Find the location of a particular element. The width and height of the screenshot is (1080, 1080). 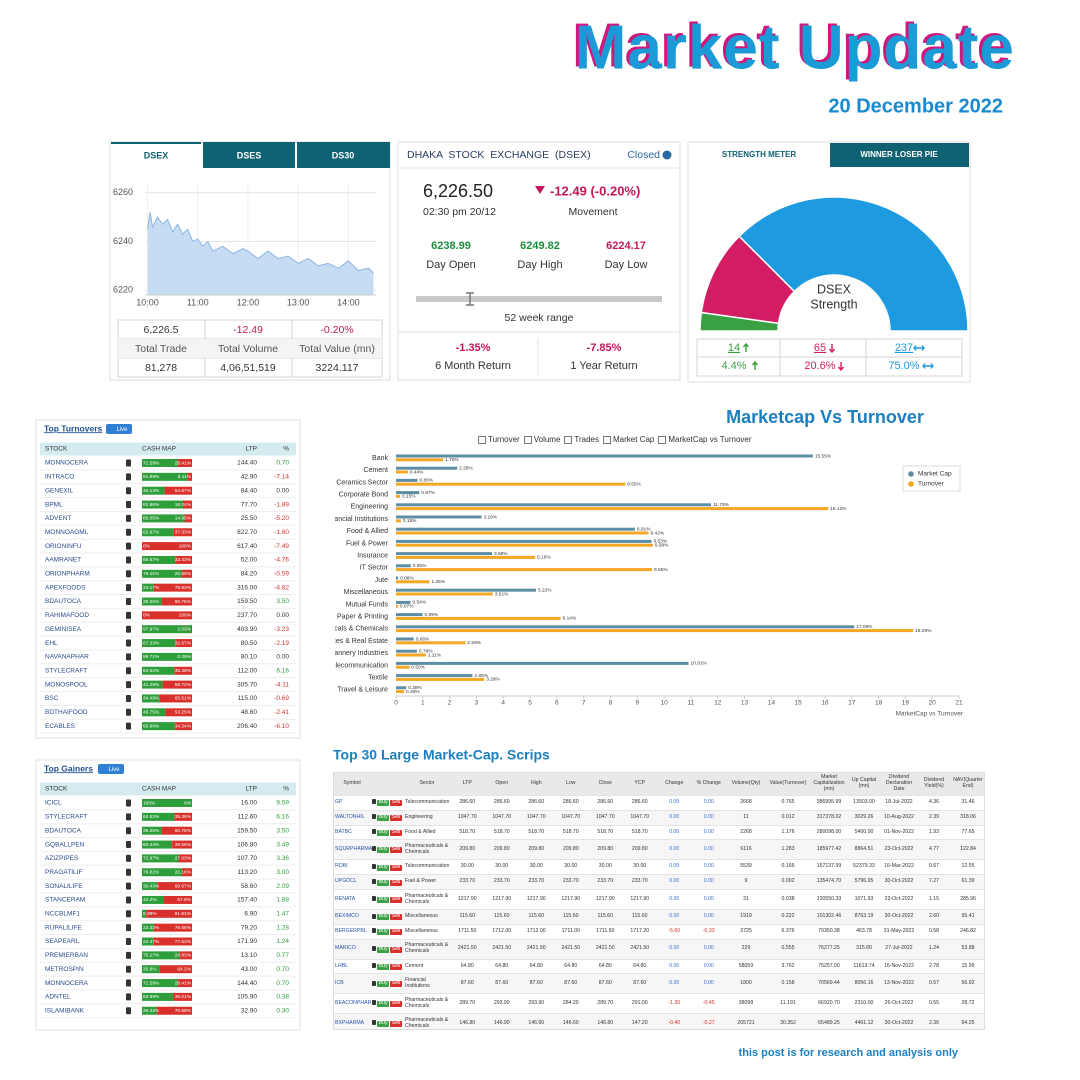

table-cell: 75257.00 is located at coordinates (829, 966).